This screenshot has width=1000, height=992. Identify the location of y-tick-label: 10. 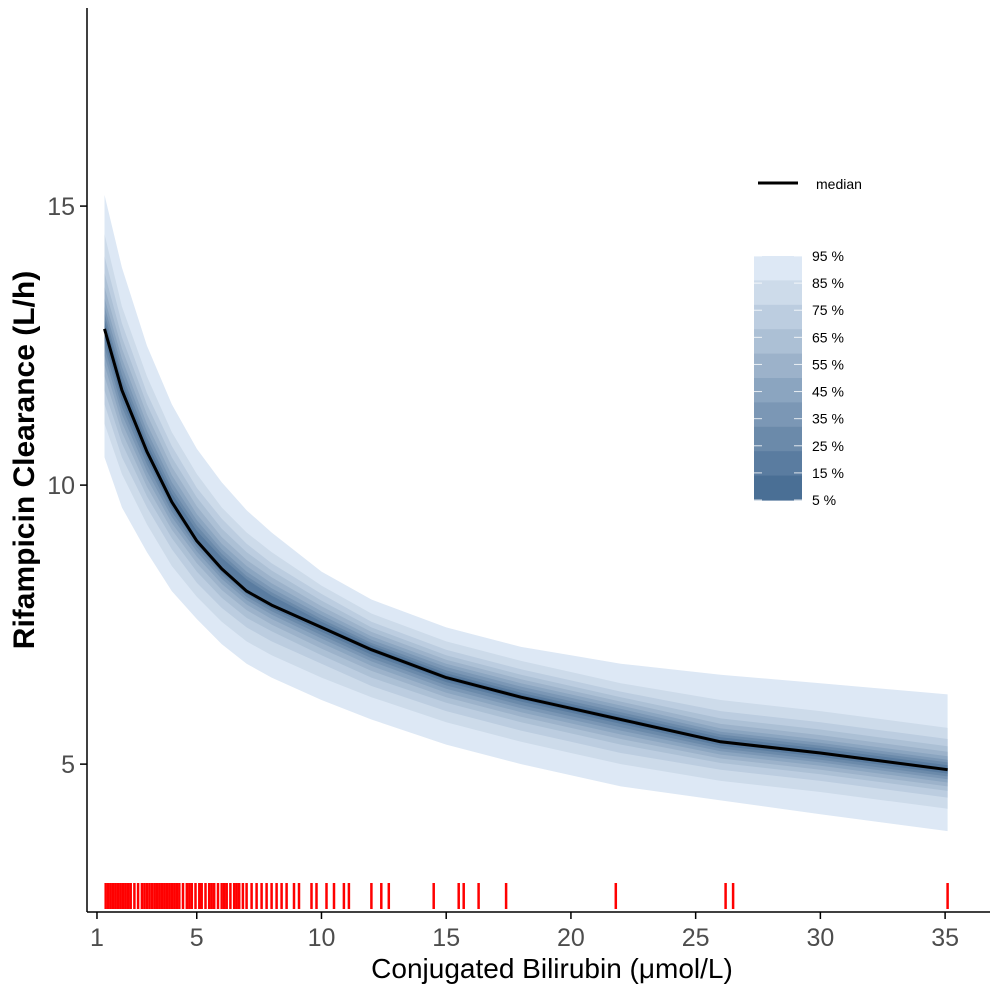
(61, 486).